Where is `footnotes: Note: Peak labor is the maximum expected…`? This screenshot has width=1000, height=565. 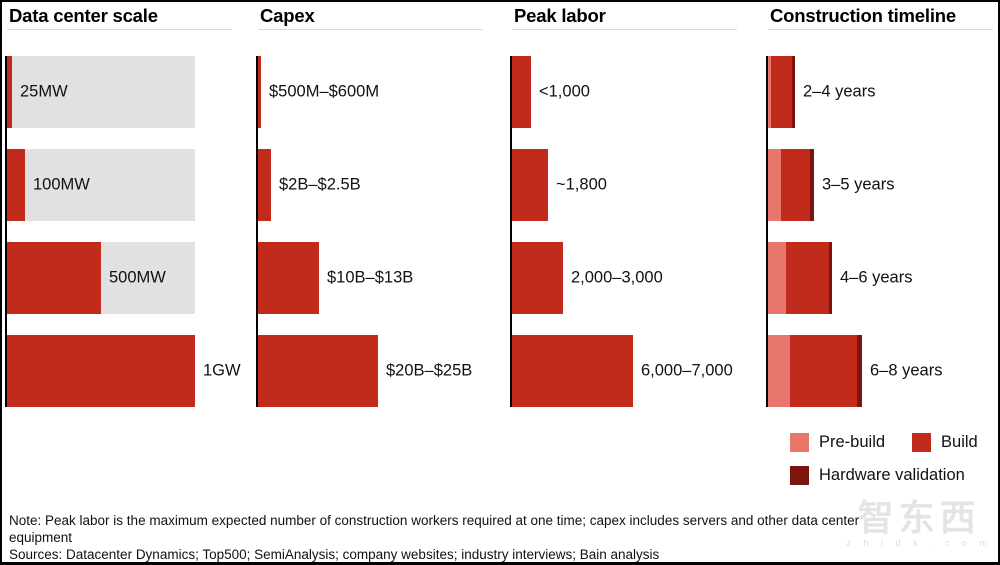 footnotes: Note: Peak labor is the maximum expected… is located at coordinates (437, 537).